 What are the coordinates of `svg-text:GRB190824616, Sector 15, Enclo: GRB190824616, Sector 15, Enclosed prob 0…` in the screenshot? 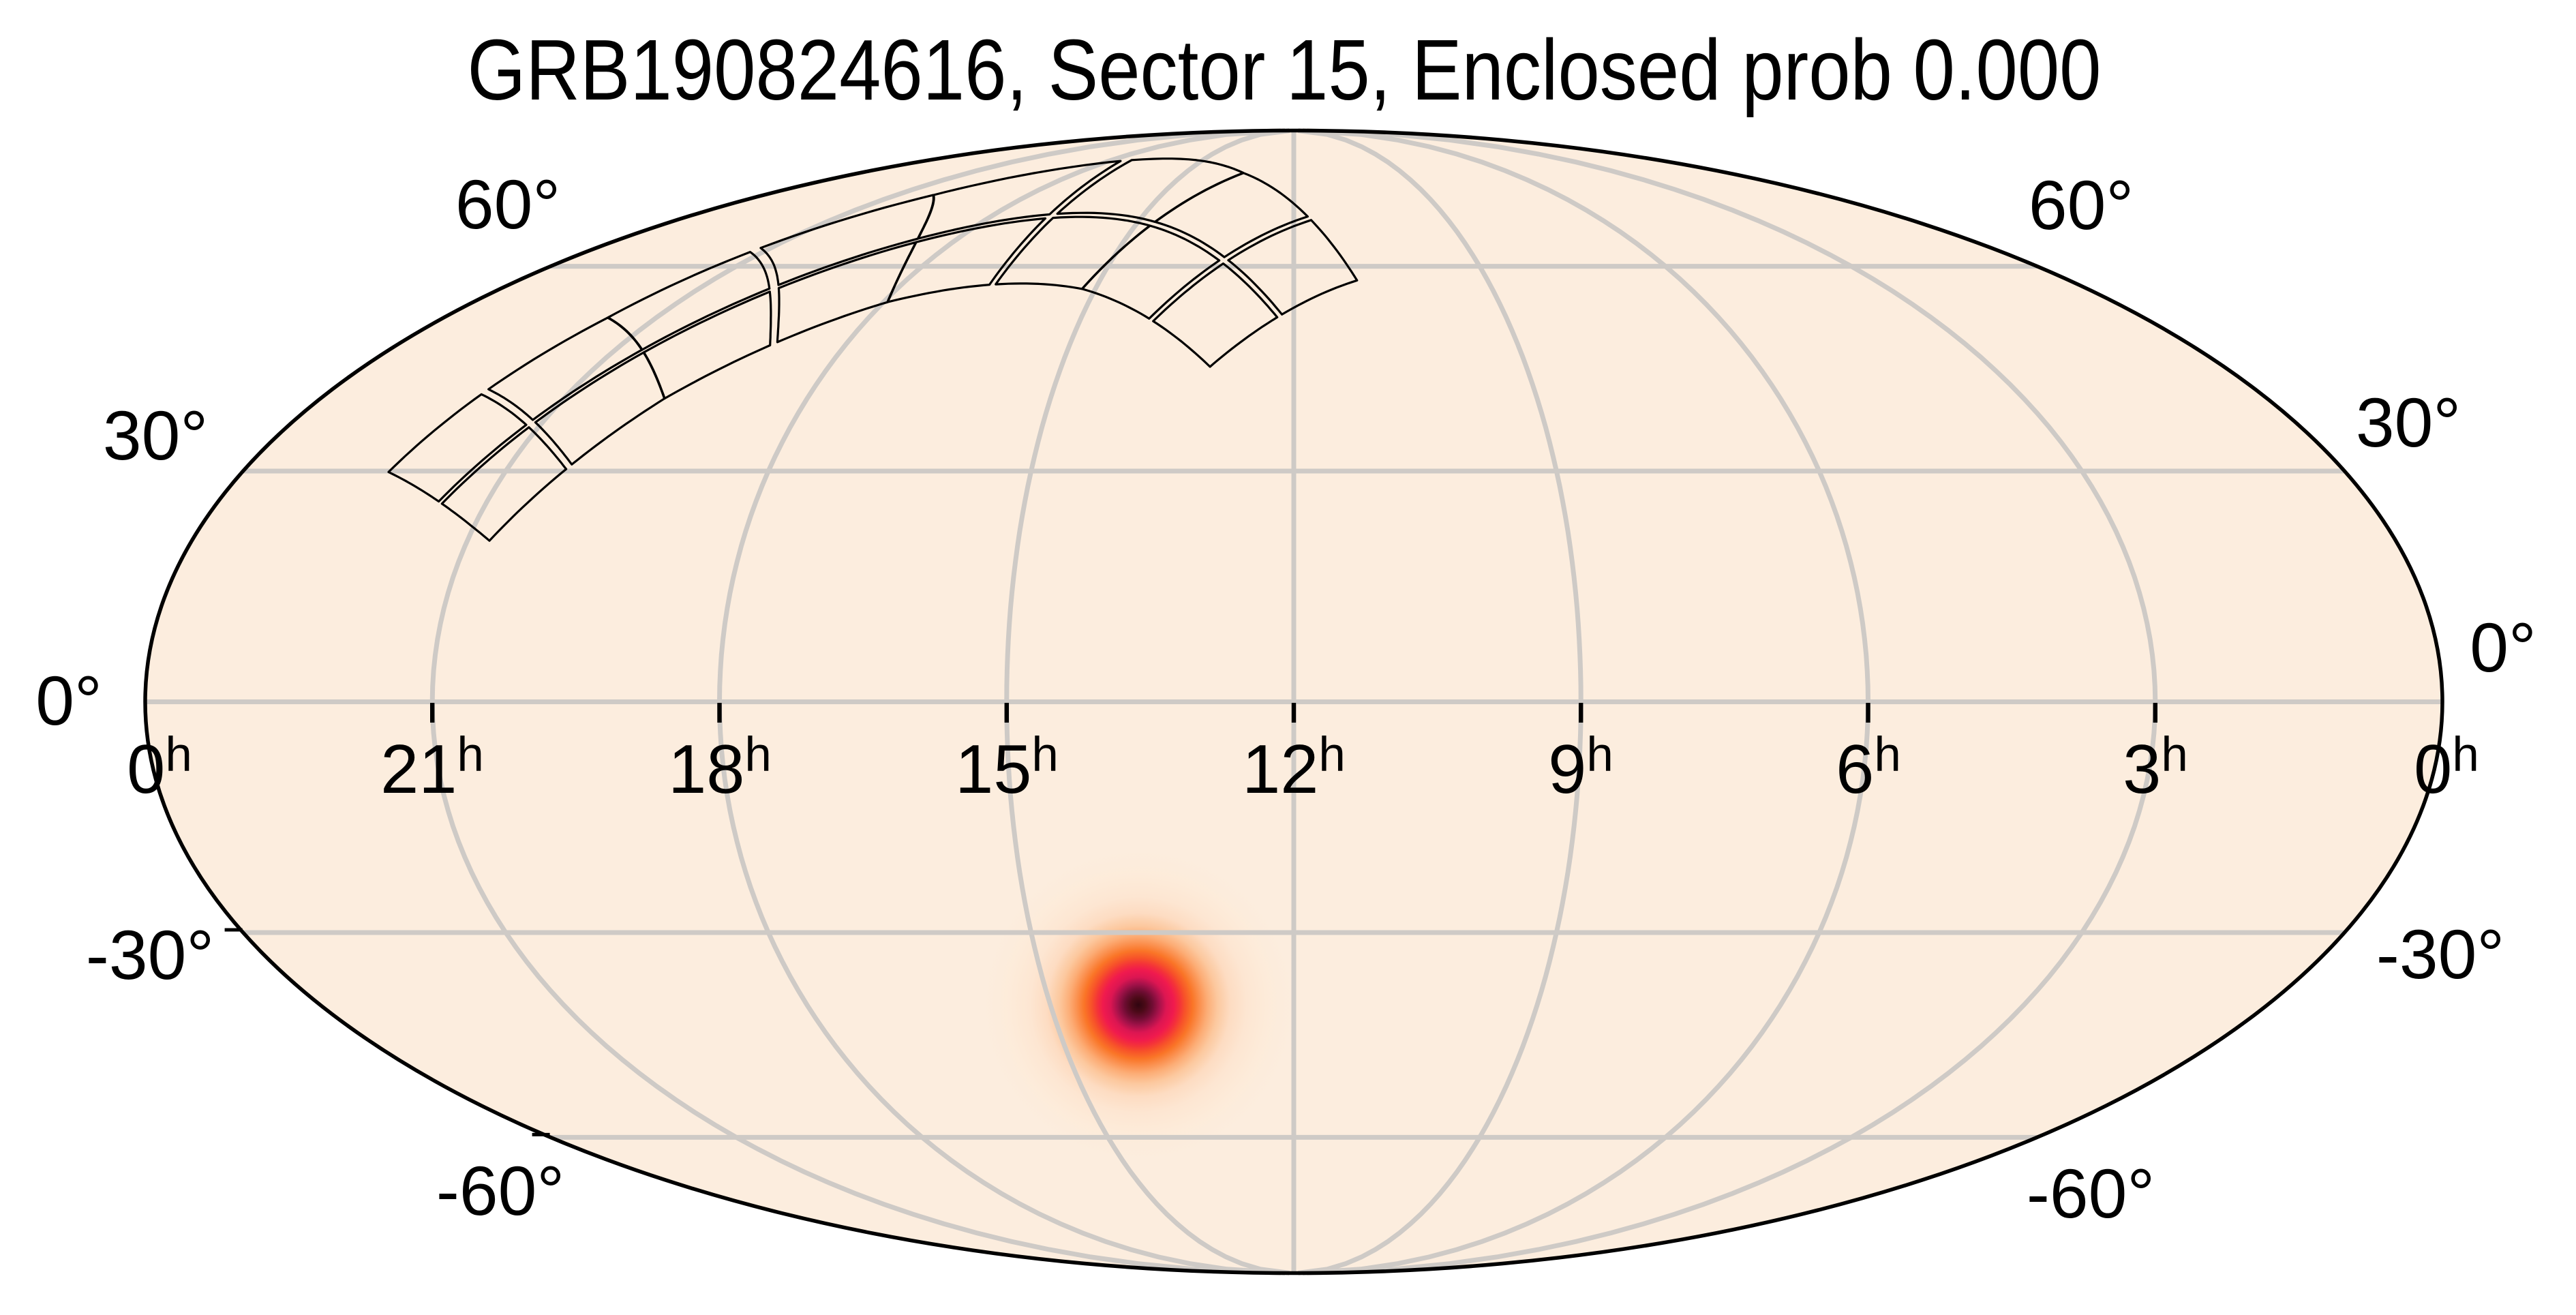 It's located at (1285, 70).